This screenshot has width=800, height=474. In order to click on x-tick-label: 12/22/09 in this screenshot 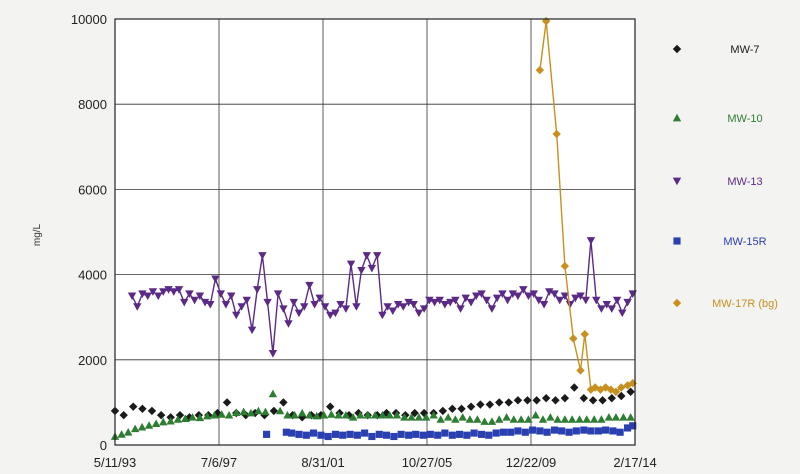, I will do `click(531, 462)`.